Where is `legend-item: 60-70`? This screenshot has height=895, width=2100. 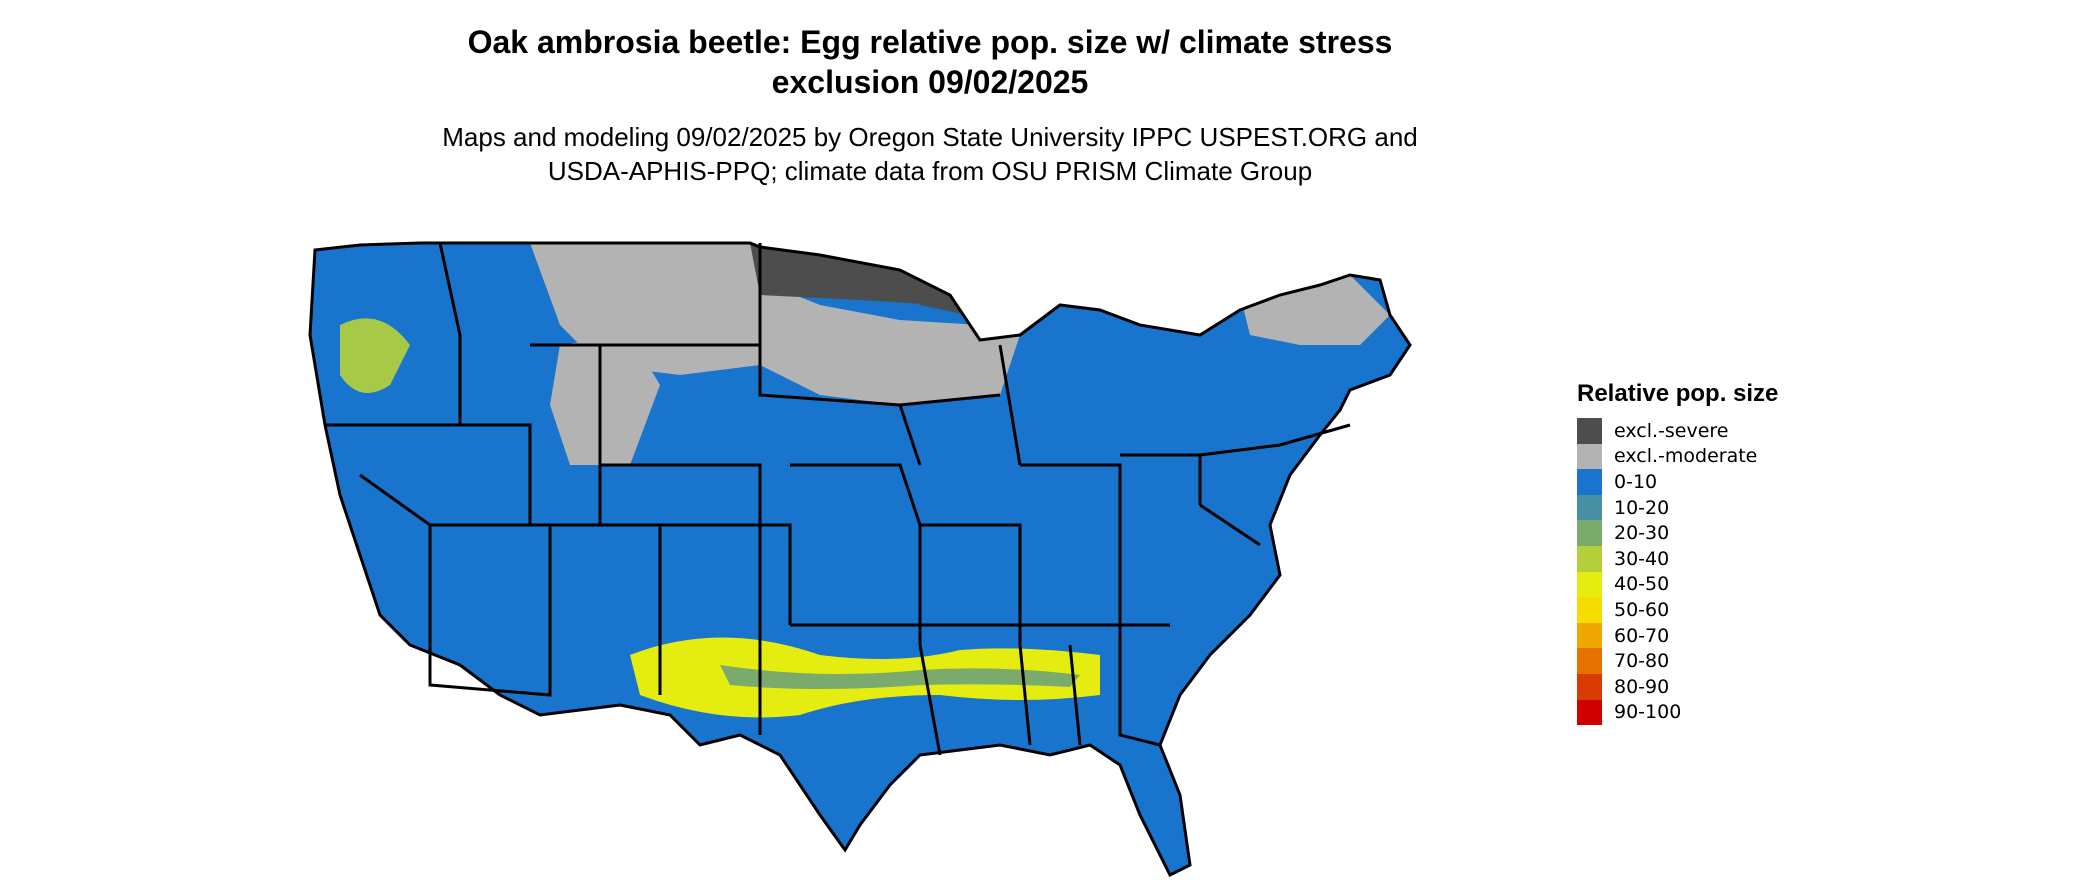
legend-item: 60-70 is located at coordinates (1677, 635).